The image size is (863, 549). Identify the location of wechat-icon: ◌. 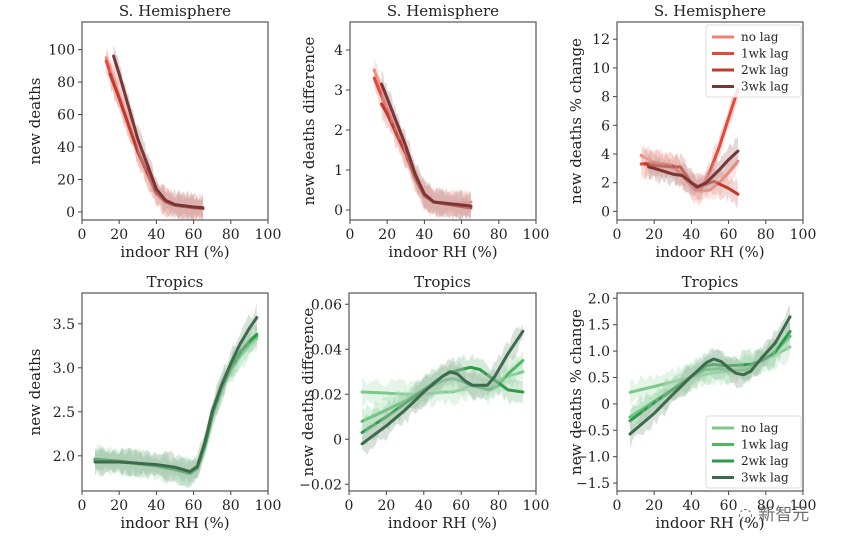
(745, 515).